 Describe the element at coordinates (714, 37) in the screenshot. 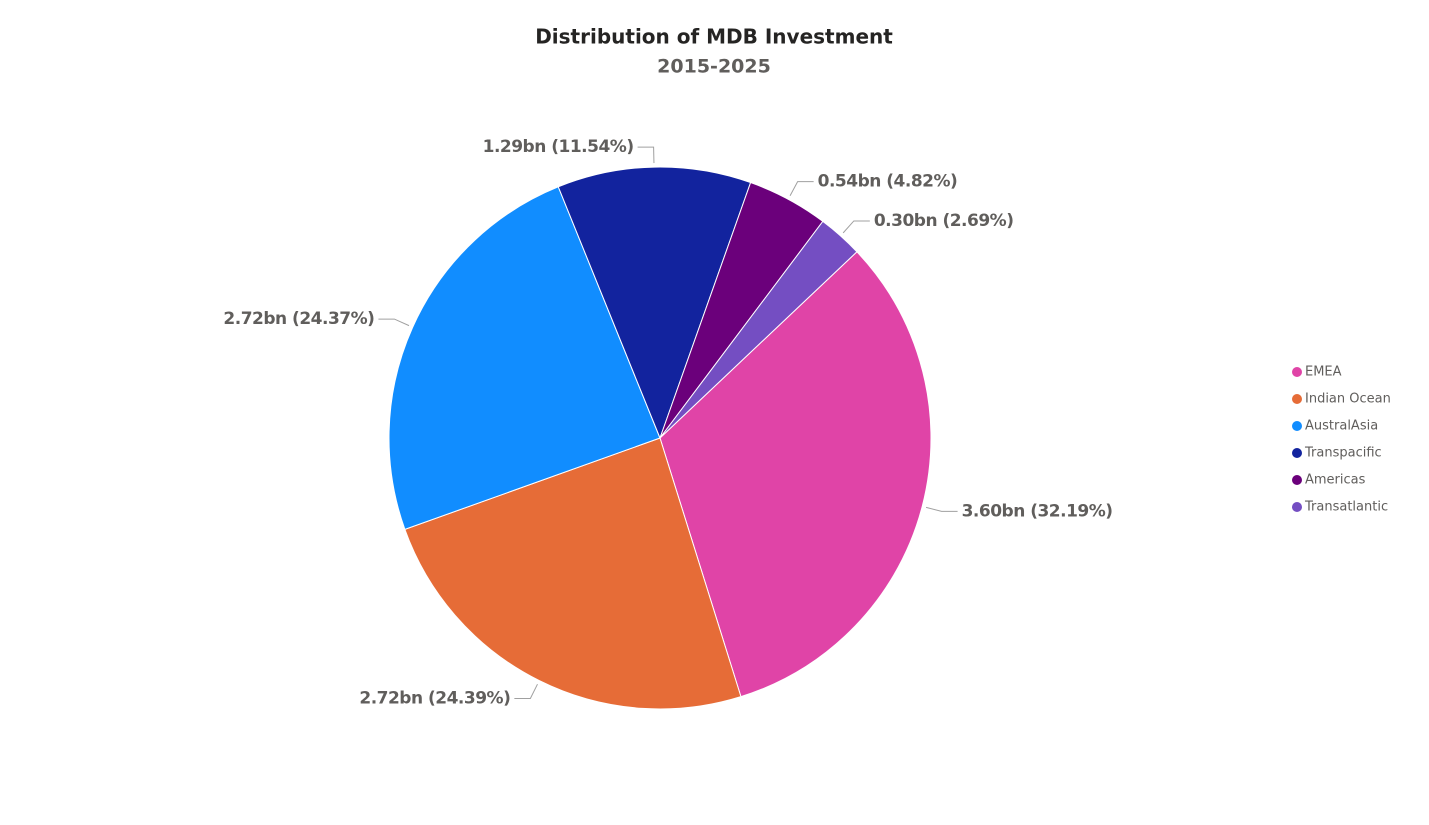

I see `chart-title: Distribution of MDB Investment` at that location.